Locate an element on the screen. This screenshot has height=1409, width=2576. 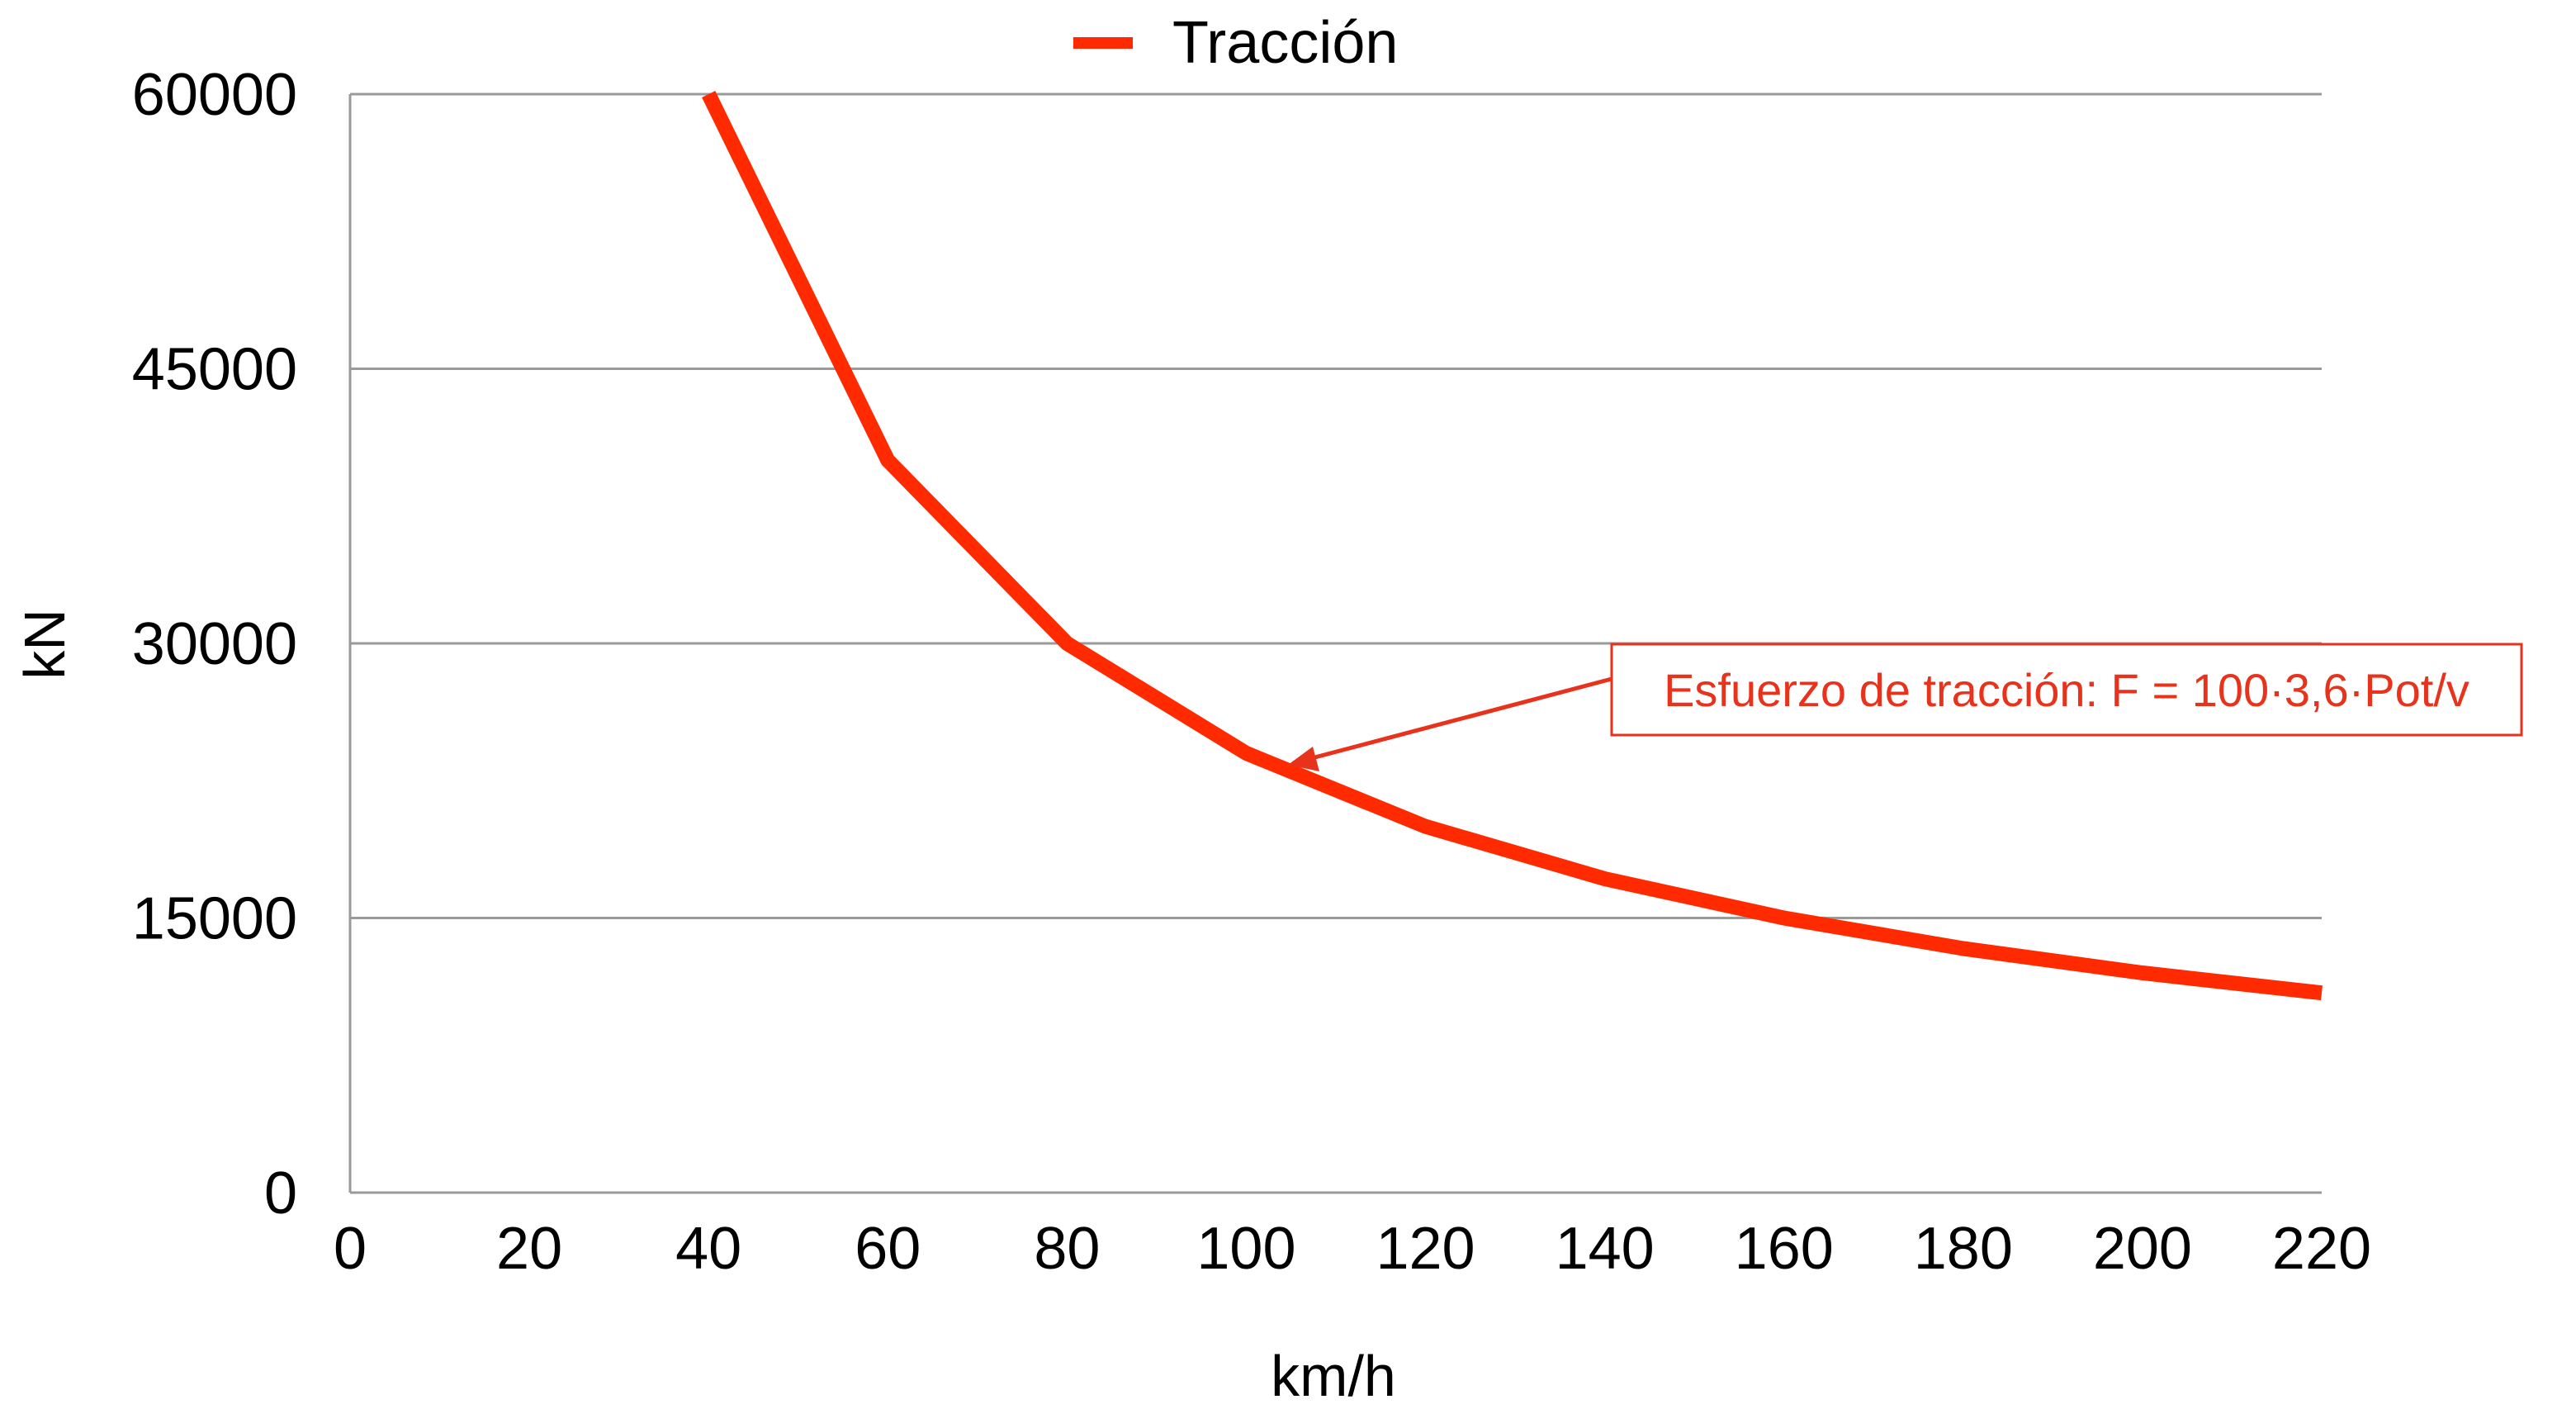
x-tick-label: 20 is located at coordinates (529, 1249).